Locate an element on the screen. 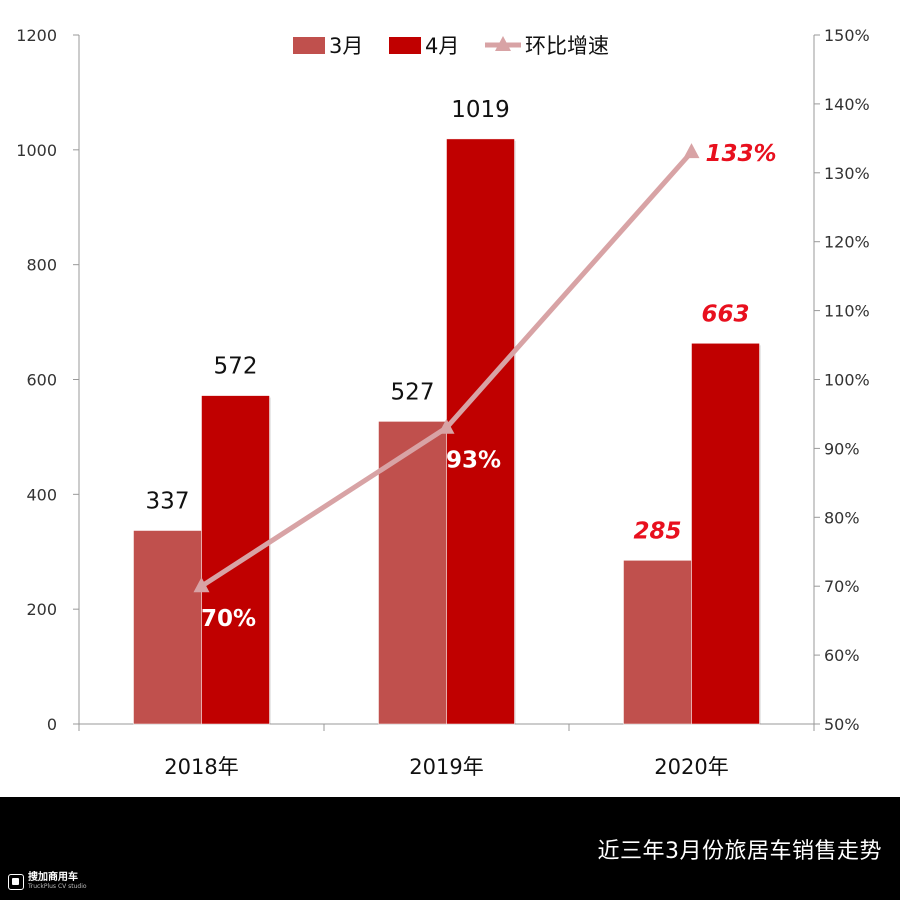  legend-item: 3月 is located at coordinates (328, 46).